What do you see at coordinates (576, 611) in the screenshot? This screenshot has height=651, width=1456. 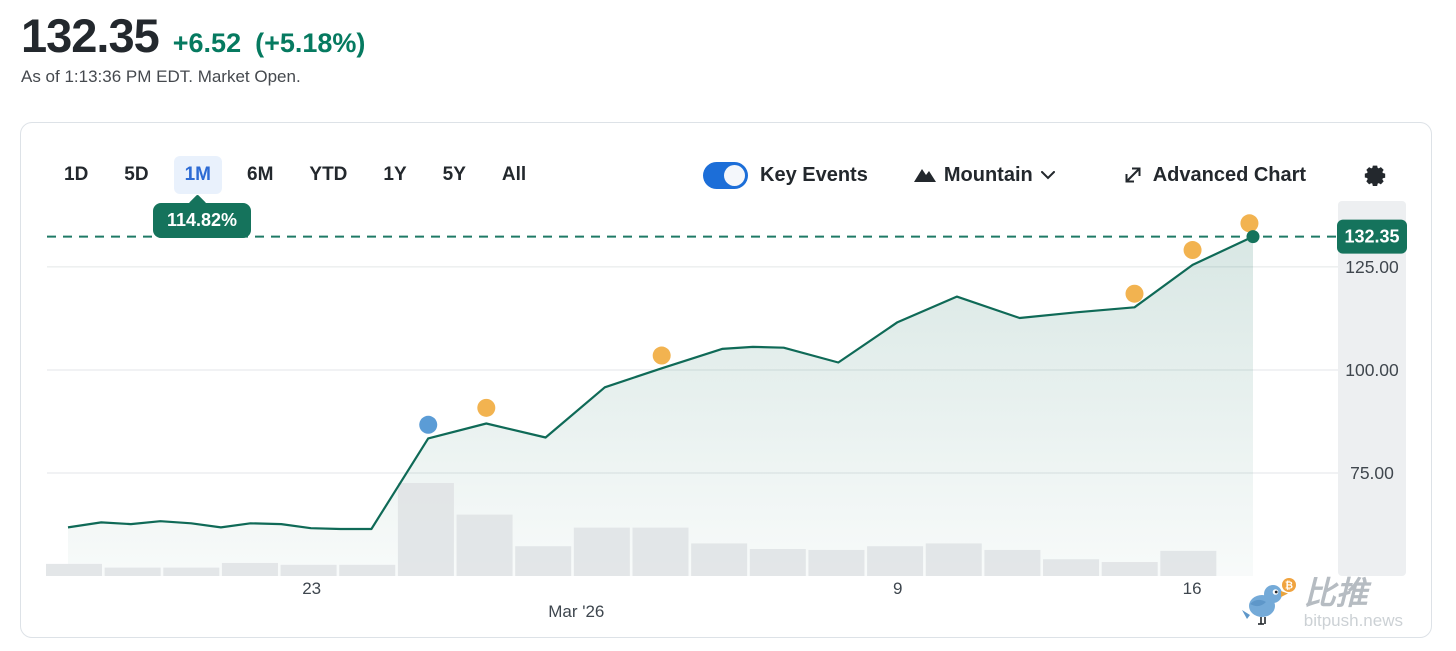 I see `x-tick-label: Mar '26` at bounding box center [576, 611].